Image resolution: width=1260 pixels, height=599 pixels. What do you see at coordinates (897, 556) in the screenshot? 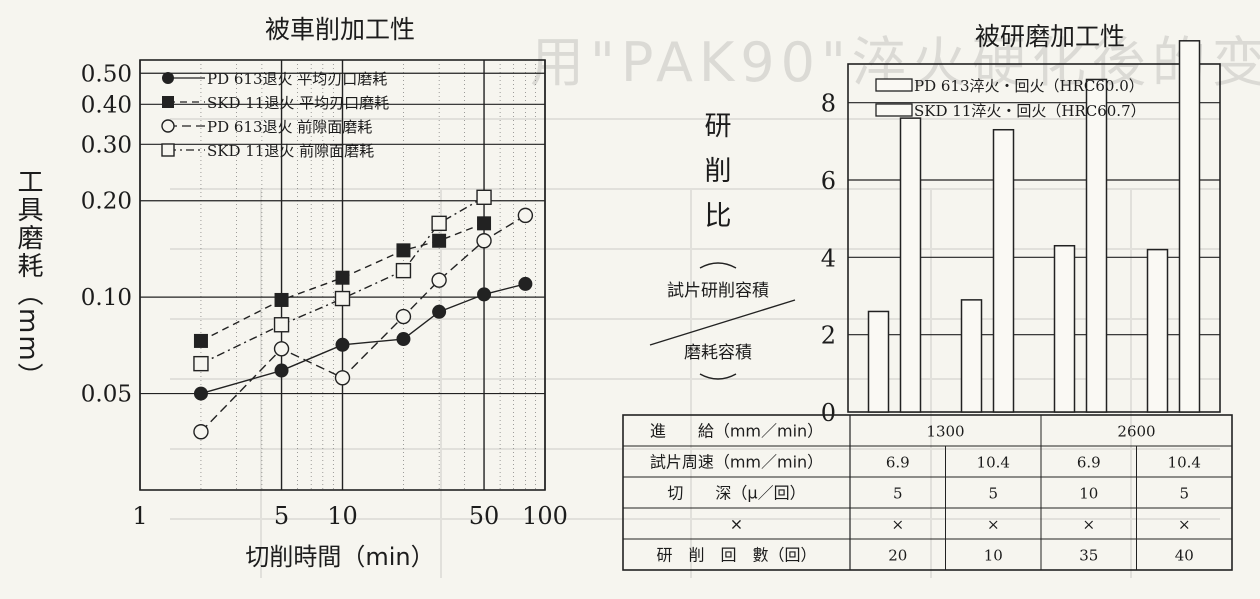
I see `table-cell: 20` at bounding box center [897, 556].